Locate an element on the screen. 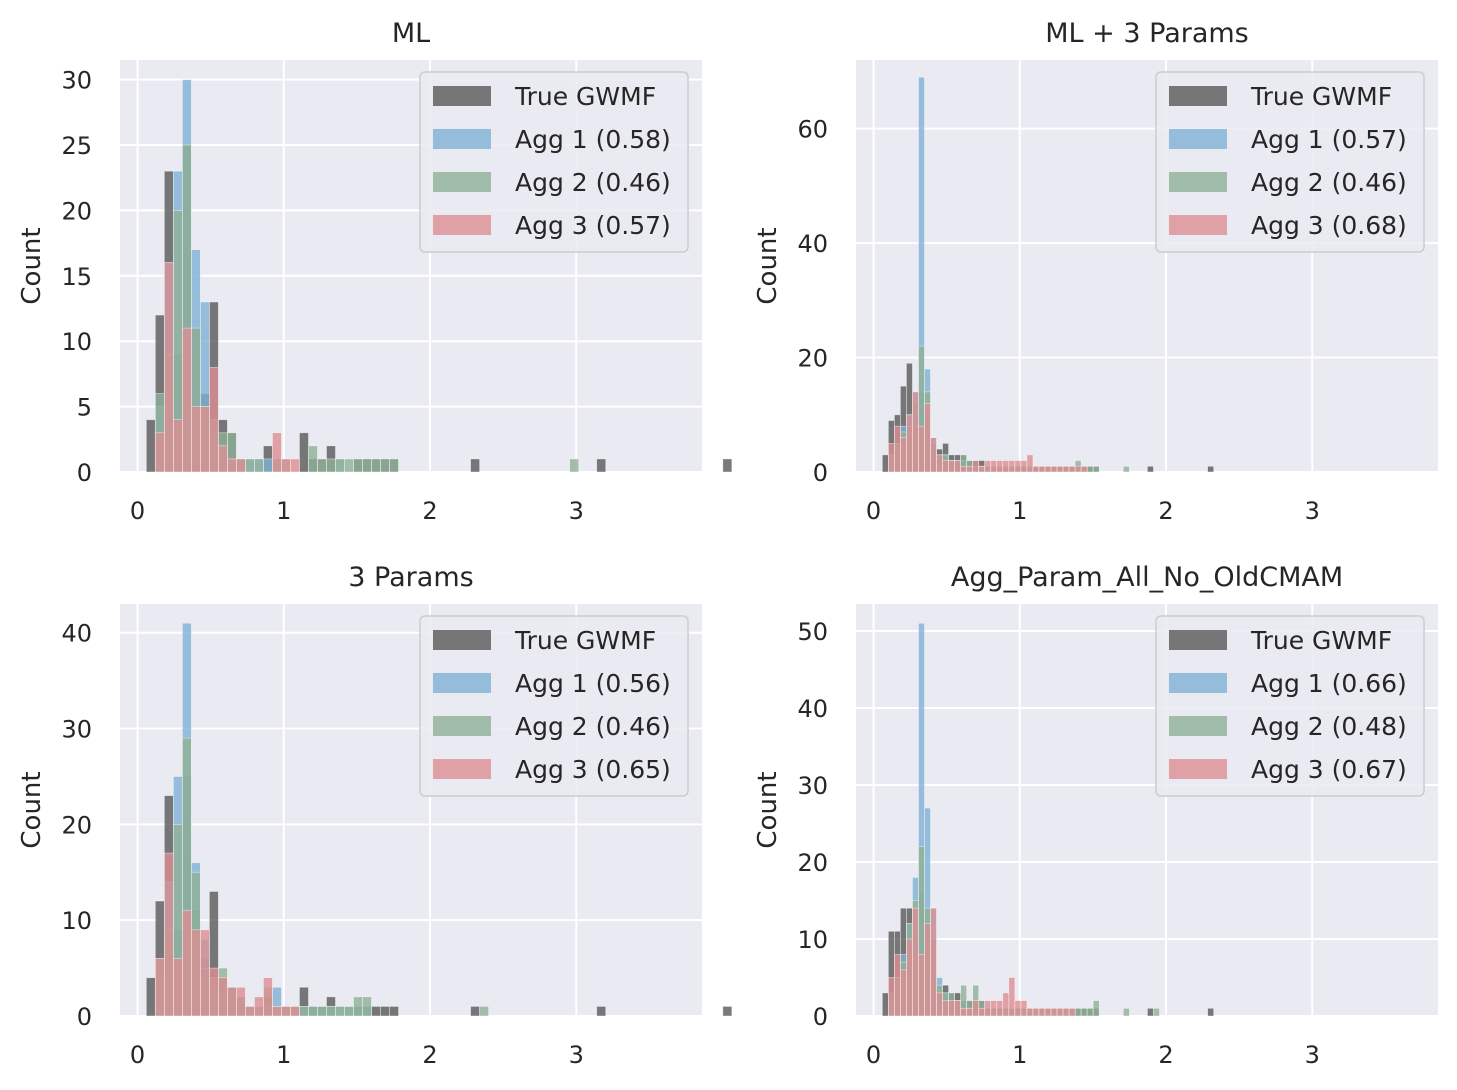 This screenshot has width=1457, height=1090. y-tick-label: 50 is located at coordinates (812, 632).